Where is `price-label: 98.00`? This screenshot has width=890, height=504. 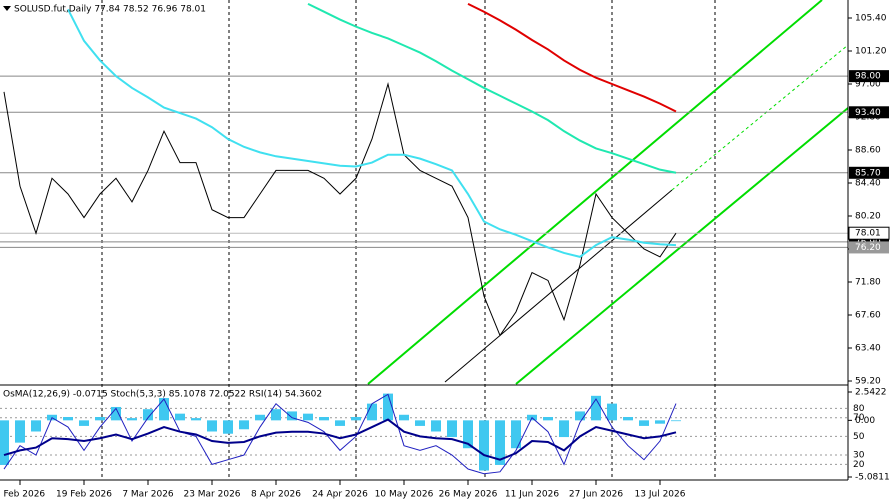 price-label: 98.00 is located at coordinates (868, 77).